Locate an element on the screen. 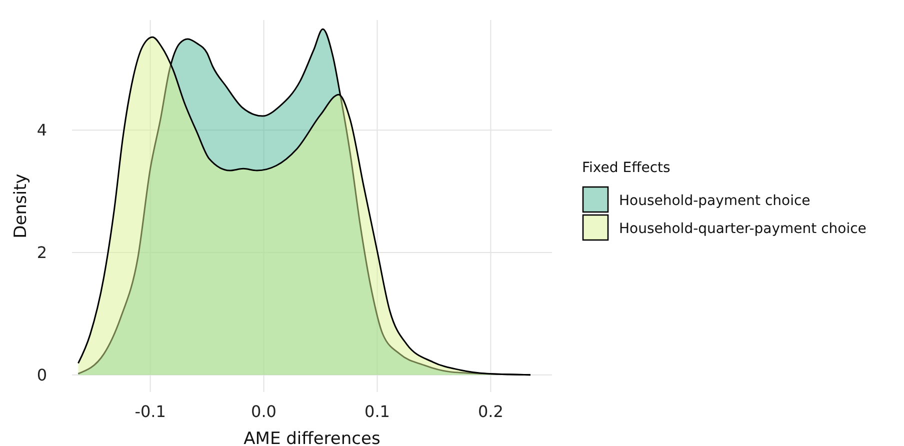 The width and height of the screenshot is (904, 446). x-tick-label: -0.1 is located at coordinates (150, 411).